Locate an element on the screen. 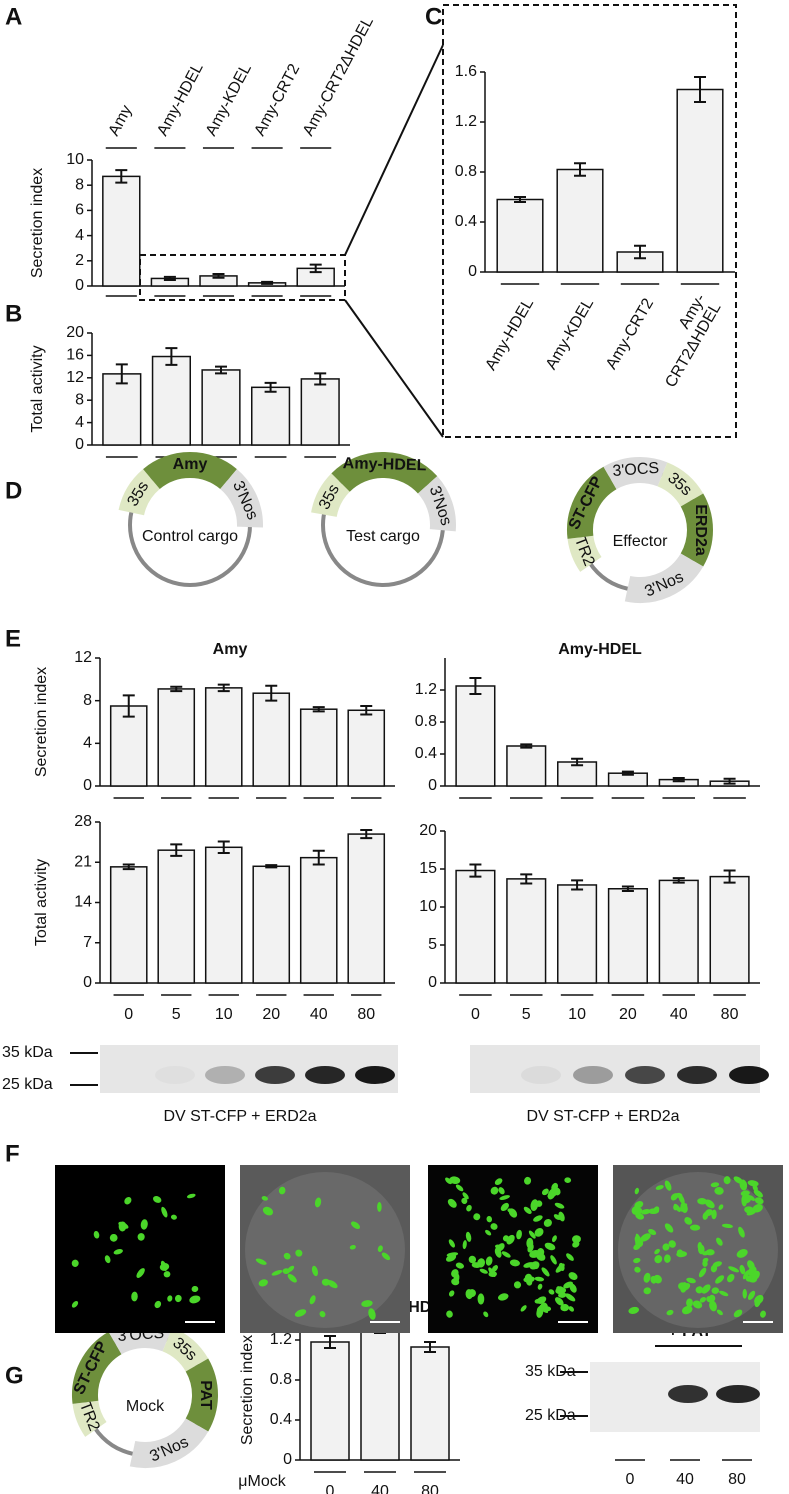 The height and width of the screenshot is (1494, 789). panel-label: C is located at coordinates (433, 16).